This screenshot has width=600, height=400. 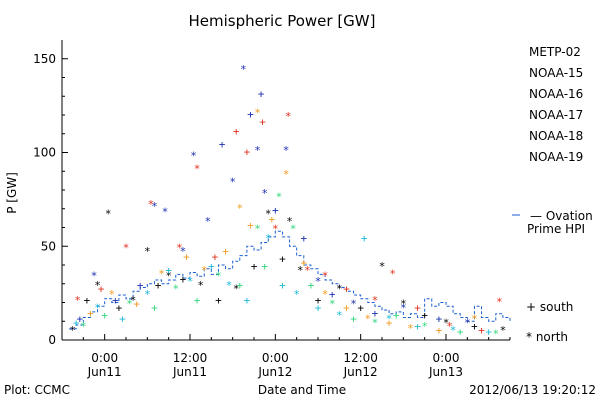 I want to click on data-point-noaa-17-13: *, so click(x=332, y=304).